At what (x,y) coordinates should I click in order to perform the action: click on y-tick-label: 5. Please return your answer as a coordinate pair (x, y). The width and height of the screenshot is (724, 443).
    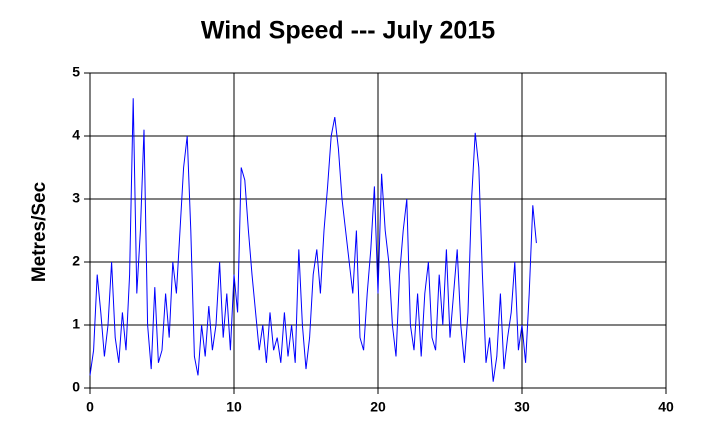
    Looking at the image, I should click on (76, 72).